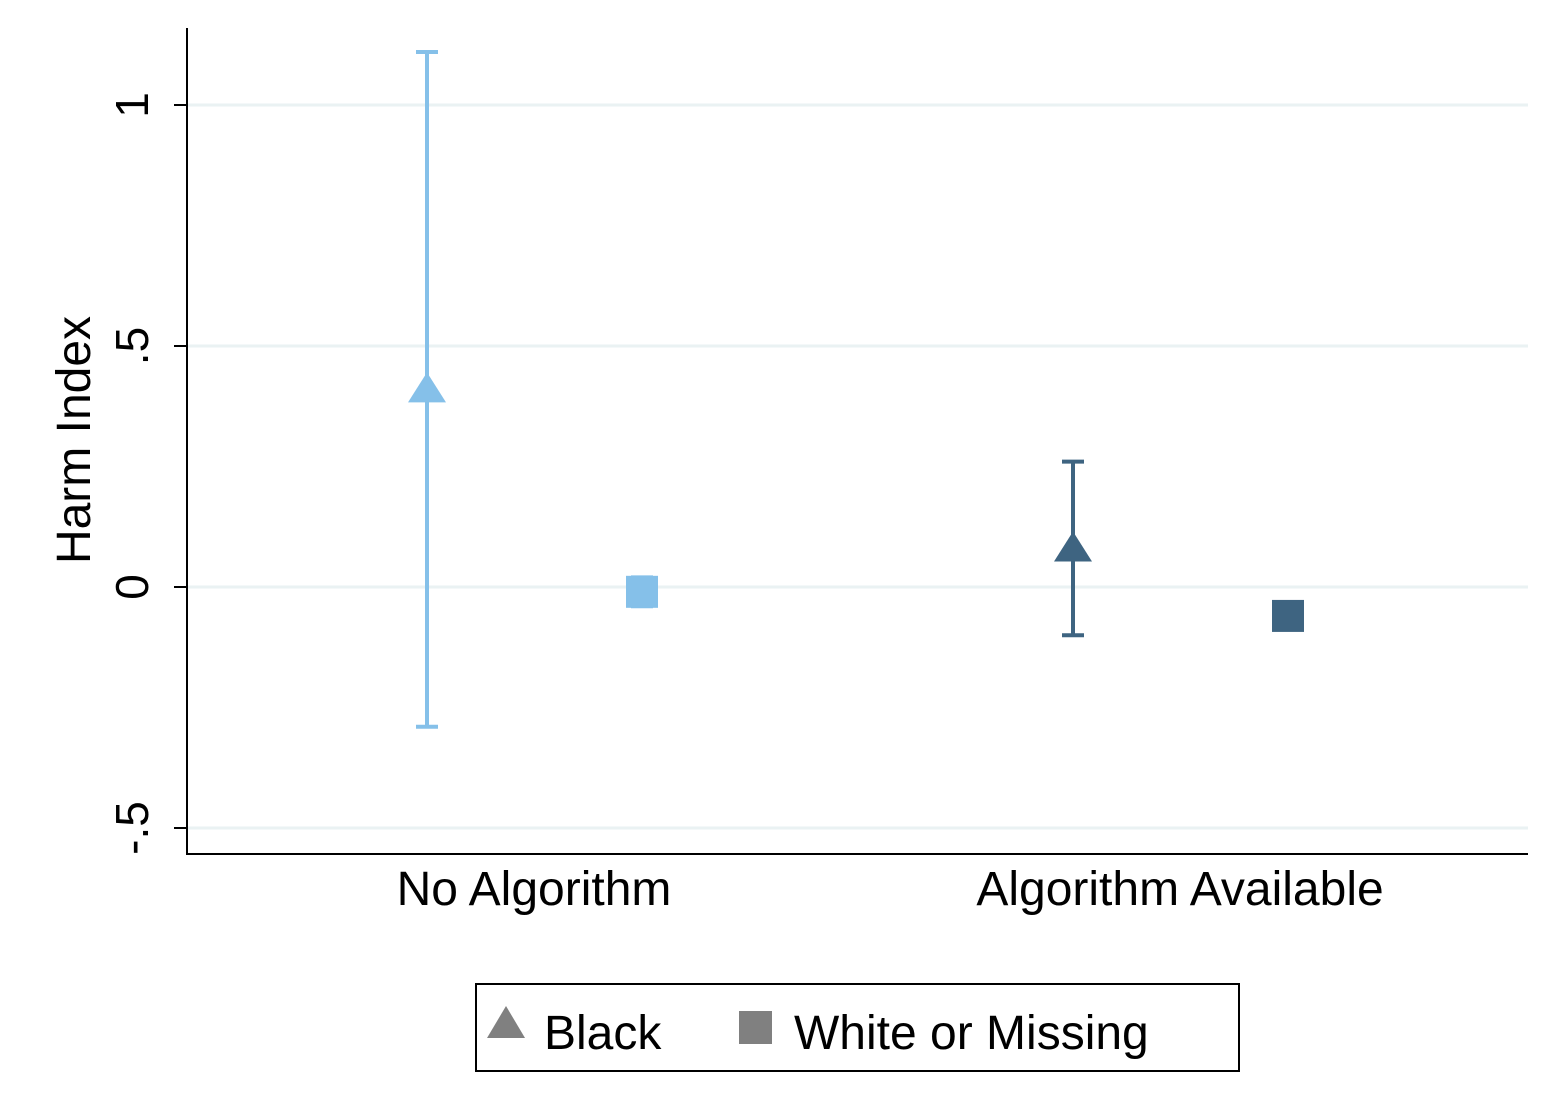 The width and height of the screenshot is (1555, 1103). What do you see at coordinates (971, 1033) in the screenshot?
I see `legend-label-white-or-missing: White or Missing` at bounding box center [971, 1033].